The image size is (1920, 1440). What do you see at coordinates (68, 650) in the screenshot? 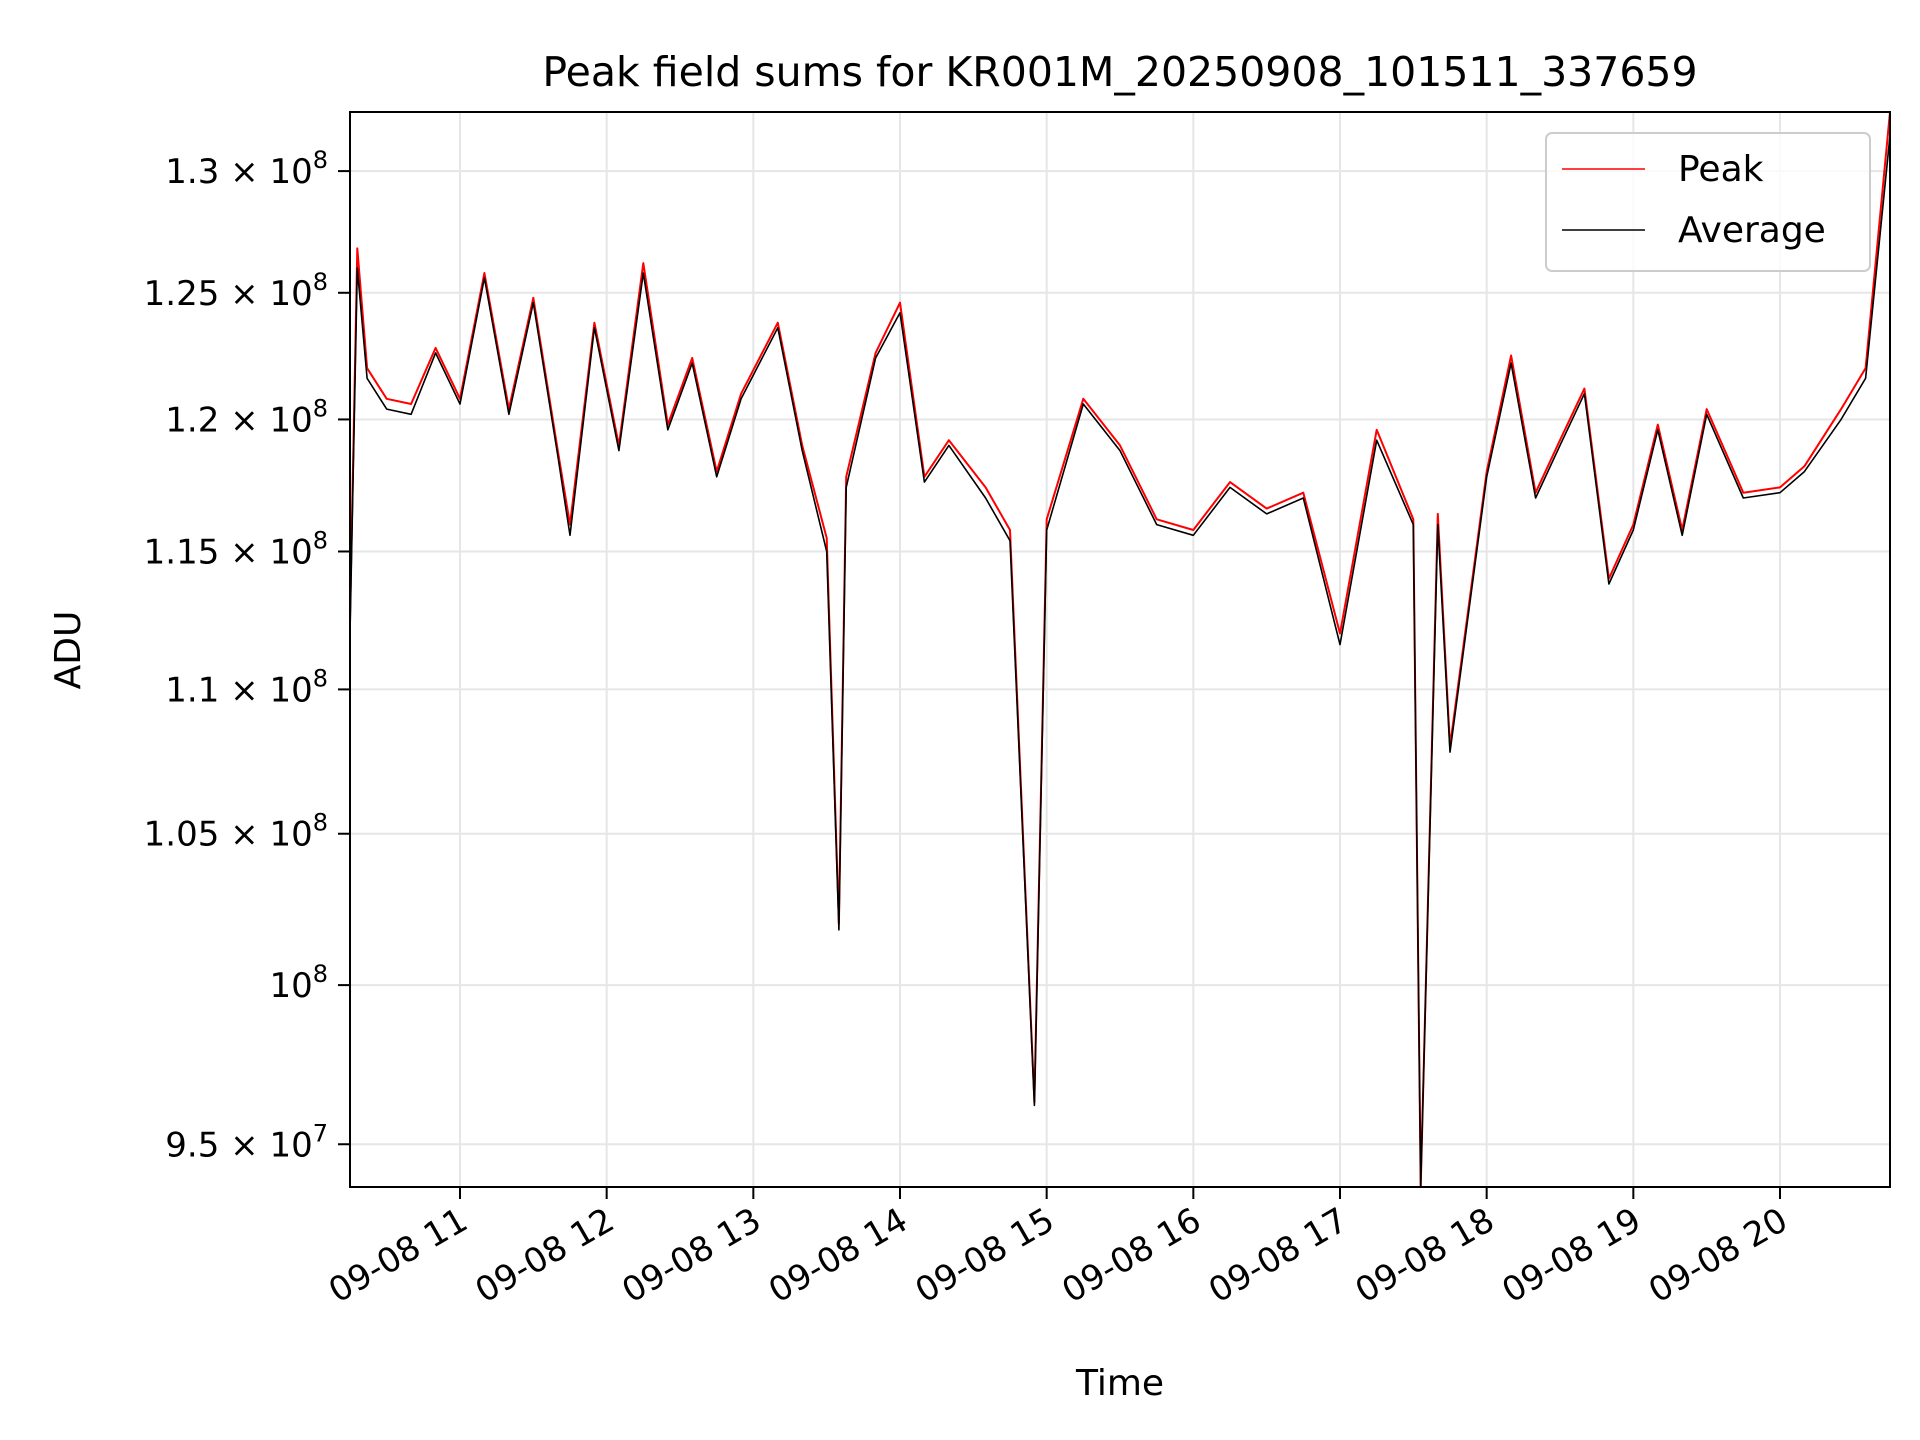
I see `y-axis-label: ADU` at bounding box center [68, 650].